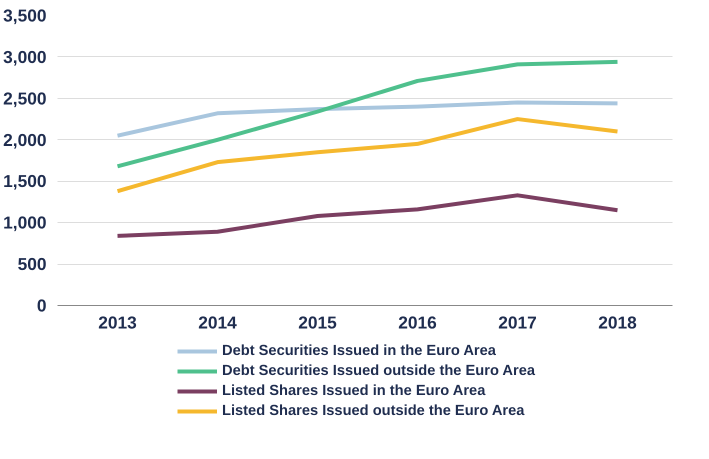  What do you see at coordinates (32, 264) in the screenshot?
I see `y-tick-label: 500` at bounding box center [32, 264].